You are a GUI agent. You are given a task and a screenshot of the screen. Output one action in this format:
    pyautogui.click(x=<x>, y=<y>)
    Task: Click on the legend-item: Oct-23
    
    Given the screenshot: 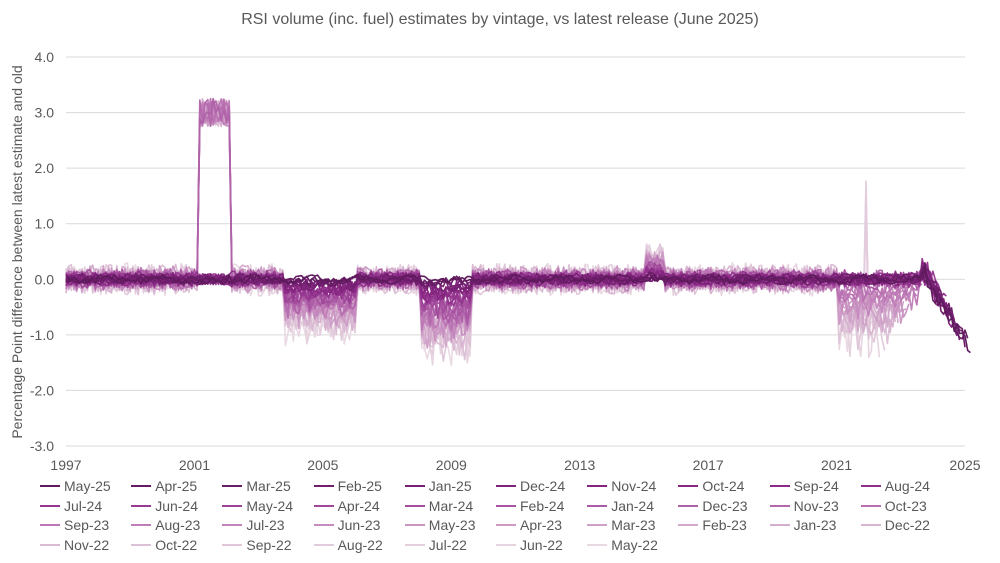 What is the action you would take?
    pyautogui.click(x=893, y=506)
    